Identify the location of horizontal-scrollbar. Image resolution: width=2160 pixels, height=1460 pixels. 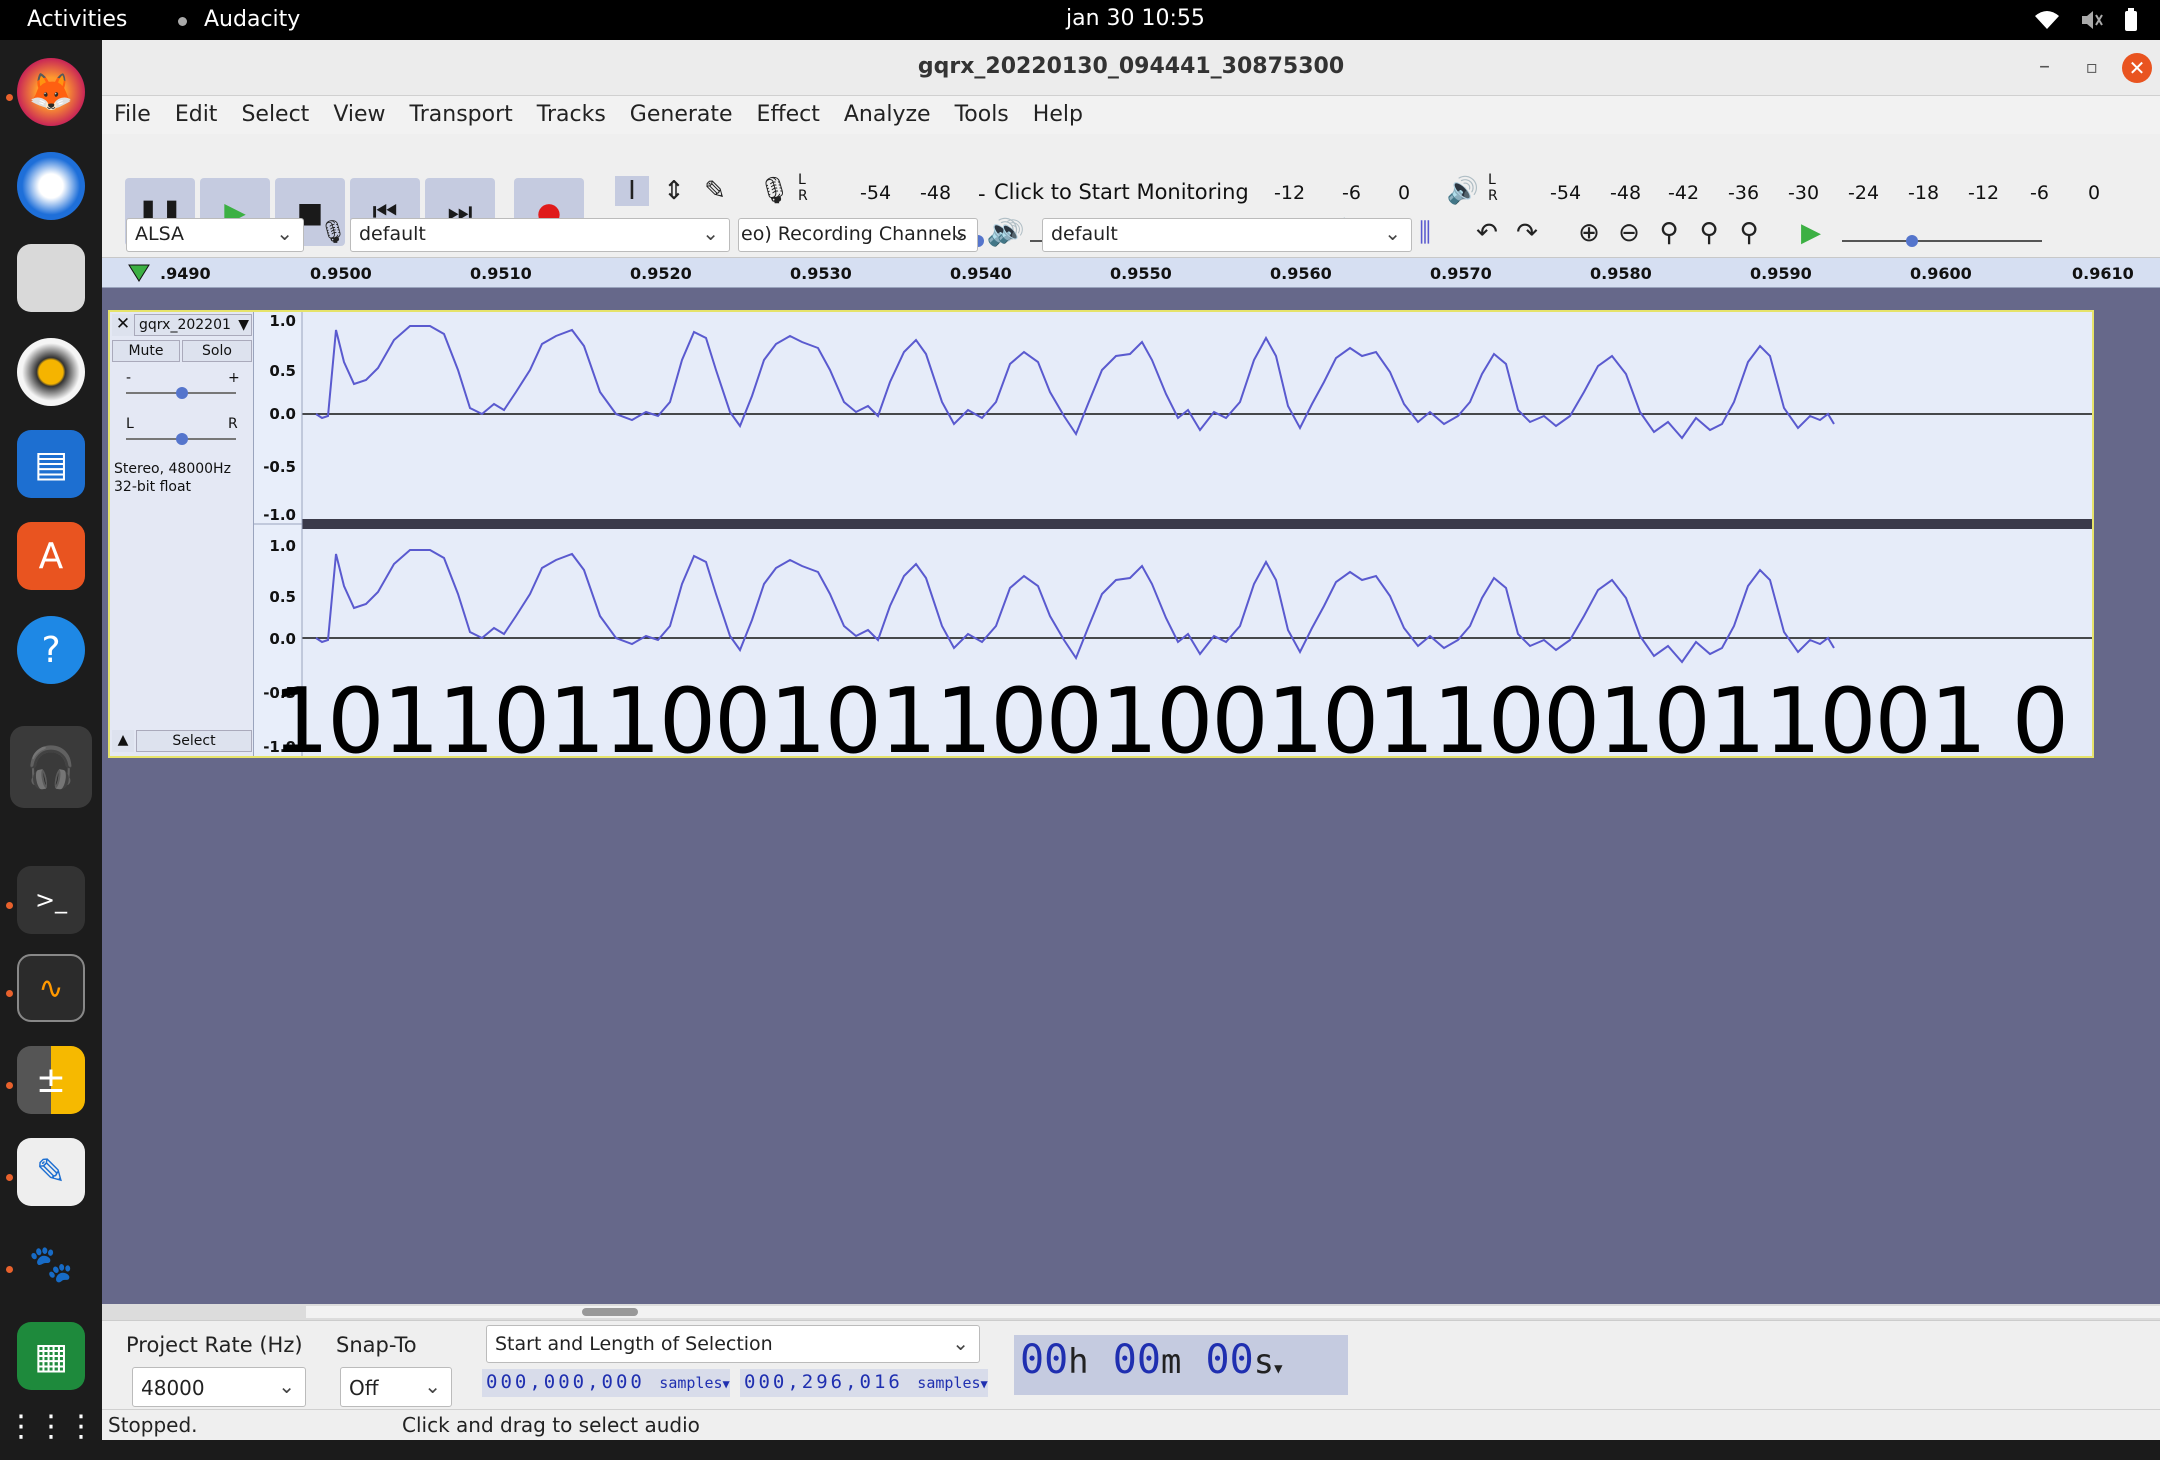
(1131, 1312).